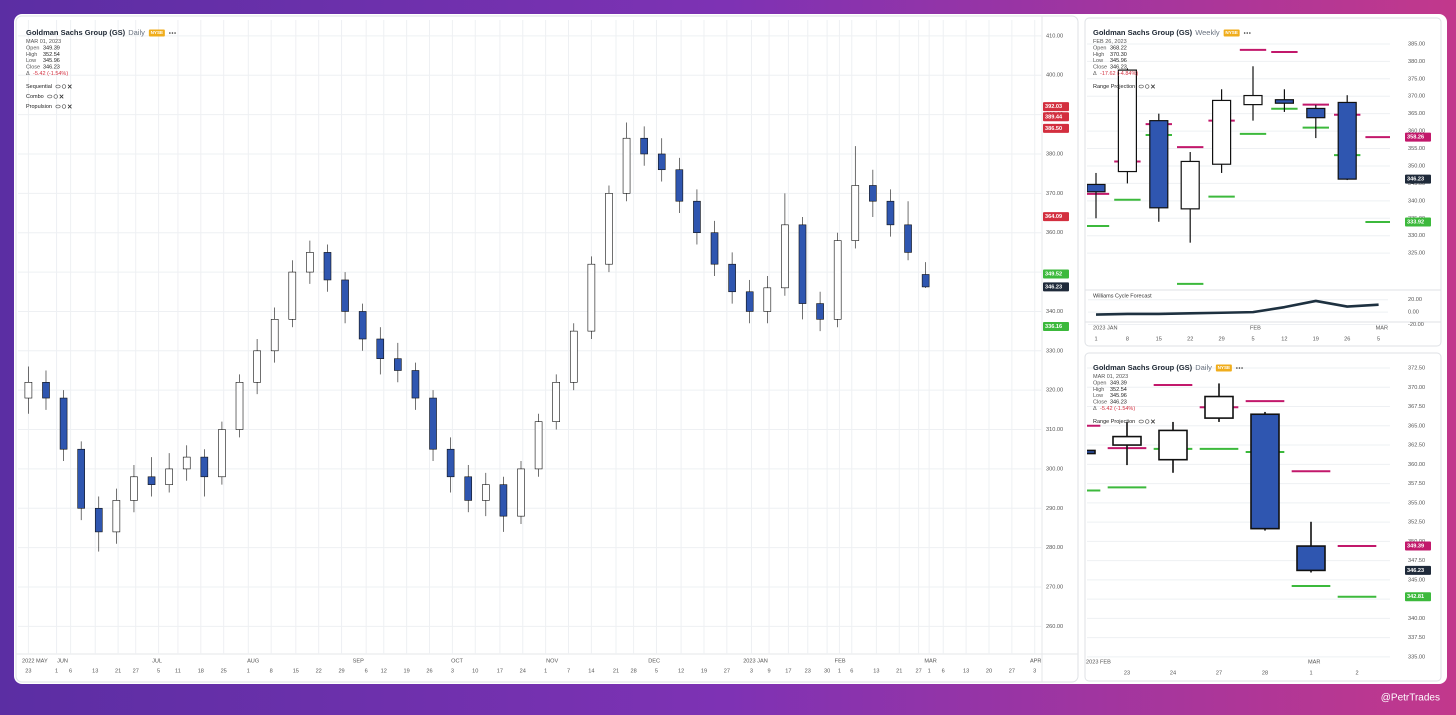 Image resolution: width=1456 pixels, height=715 pixels. Describe the element at coordinates (1100, 68) in the screenshot. I see `legend-key: Close` at that location.